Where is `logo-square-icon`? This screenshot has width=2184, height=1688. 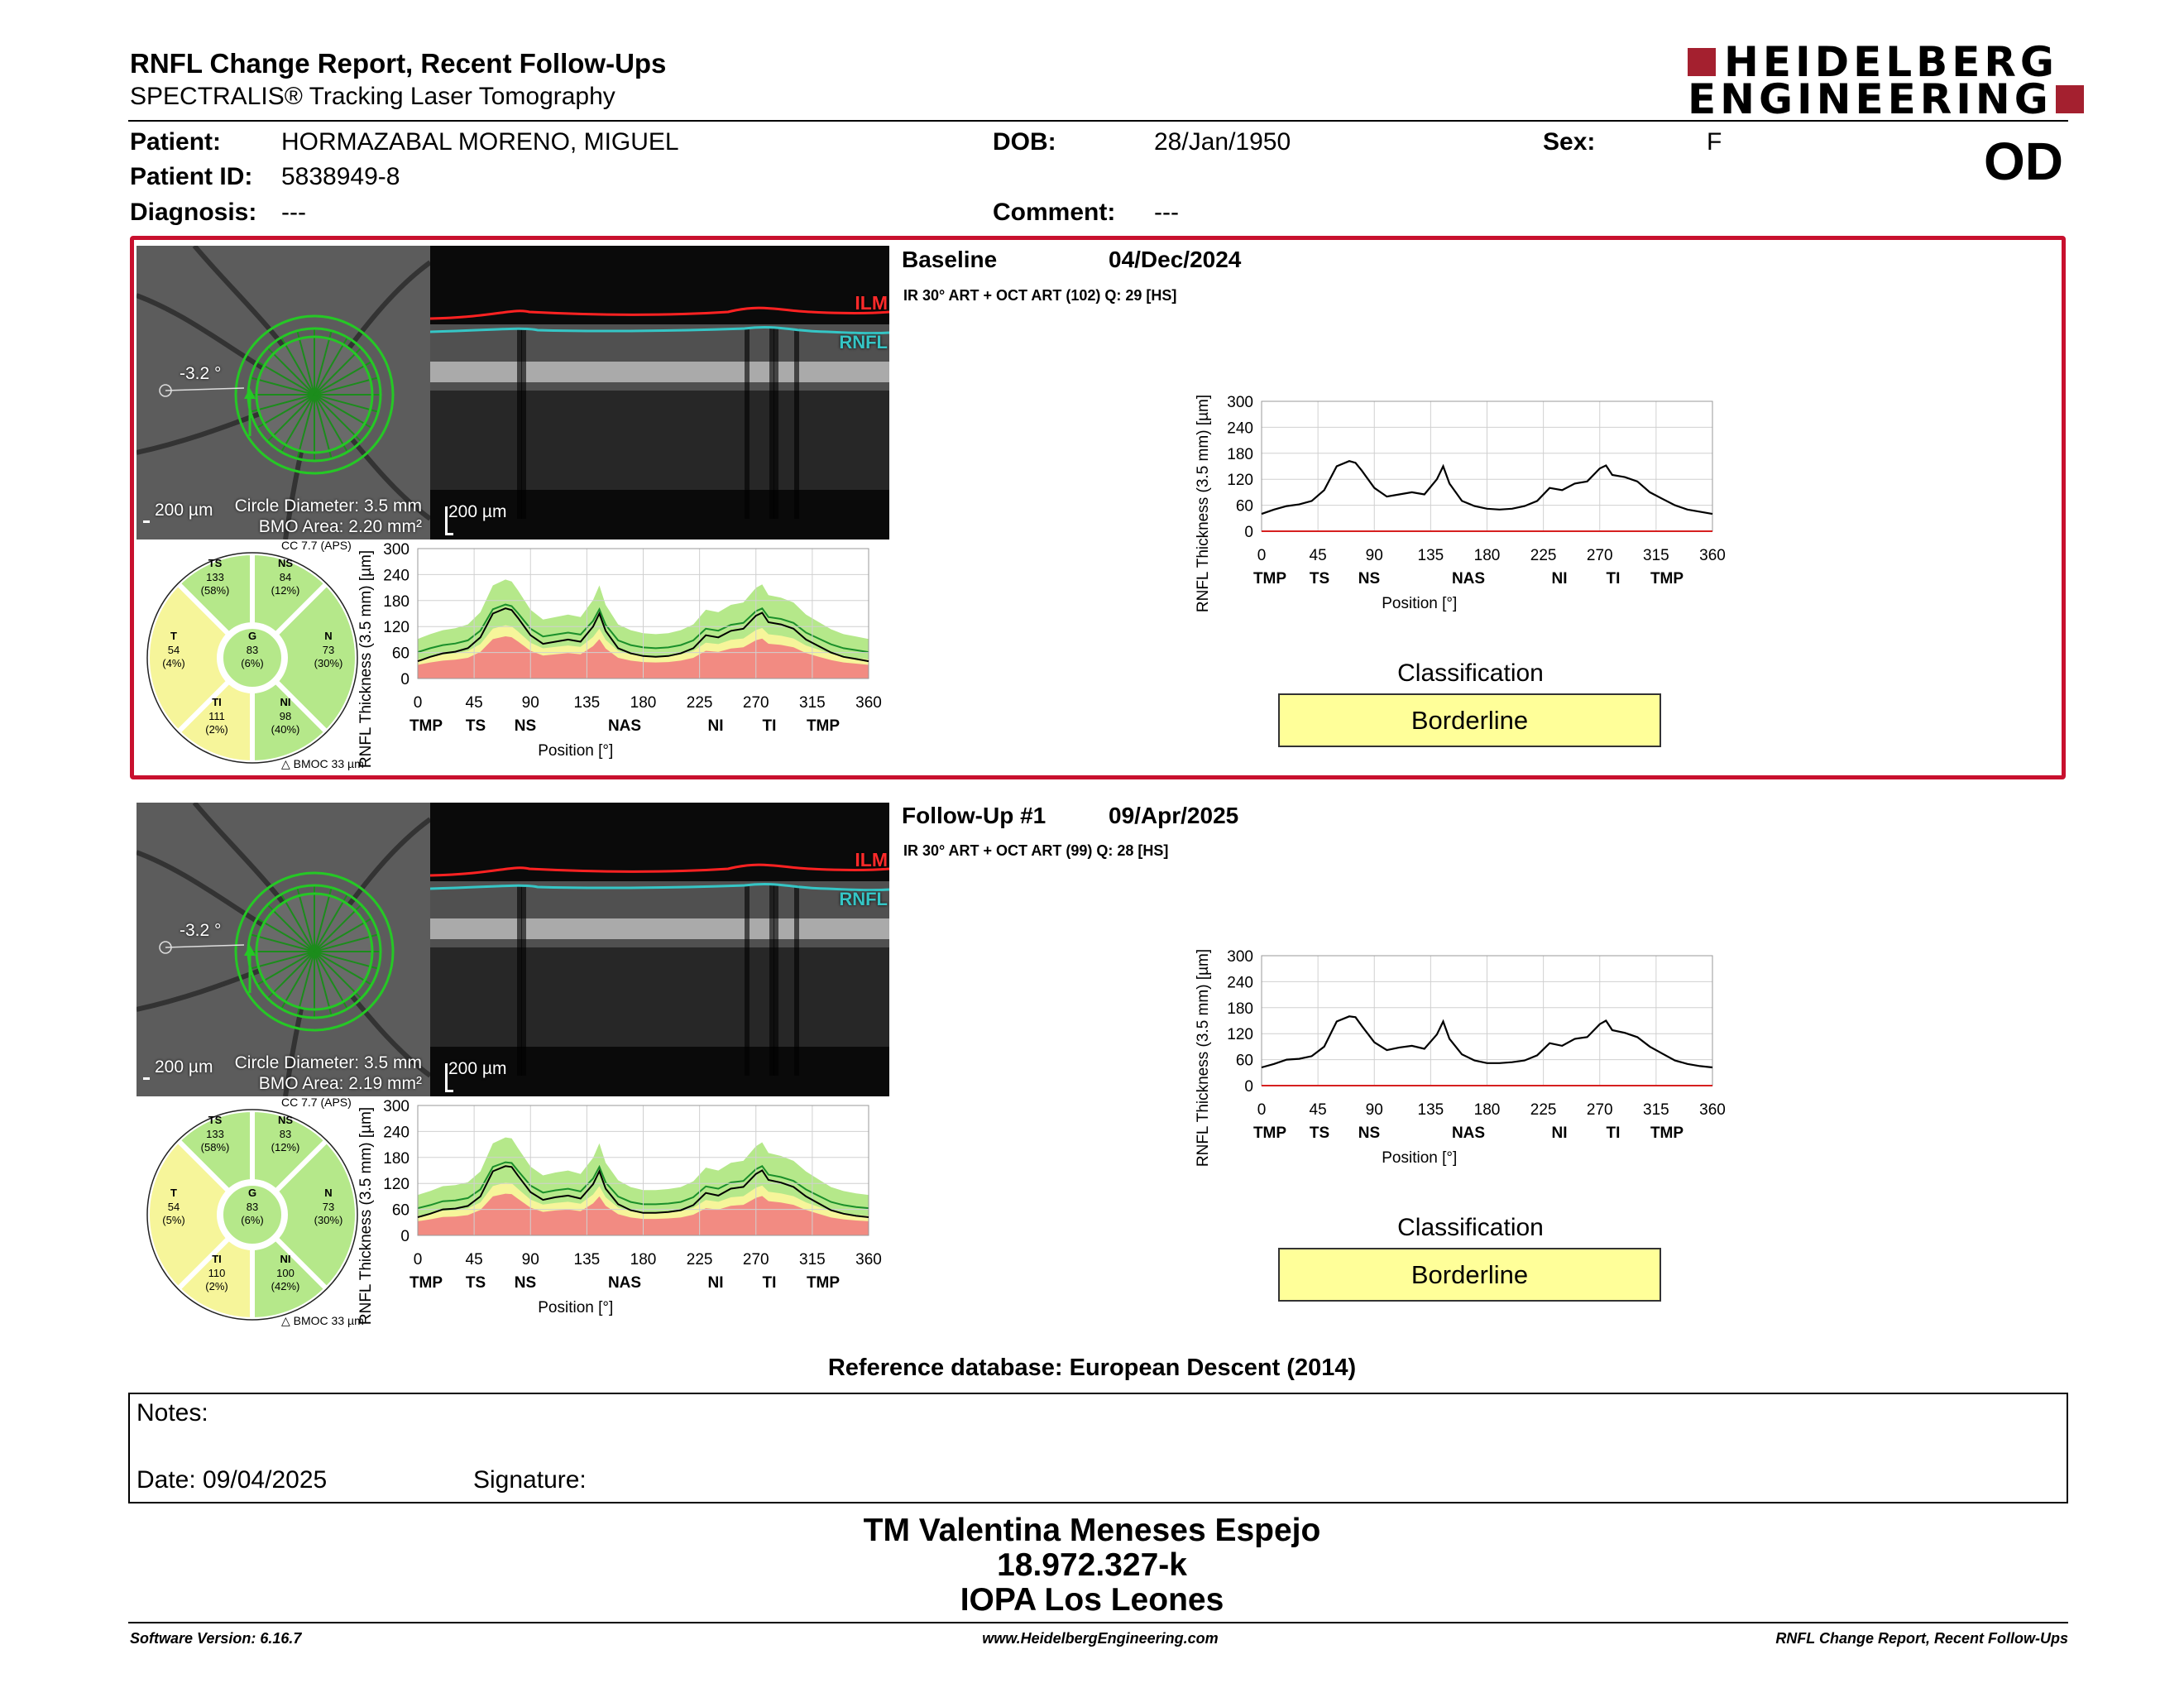 logo-square-icon is located at coordinates (1702, 62).